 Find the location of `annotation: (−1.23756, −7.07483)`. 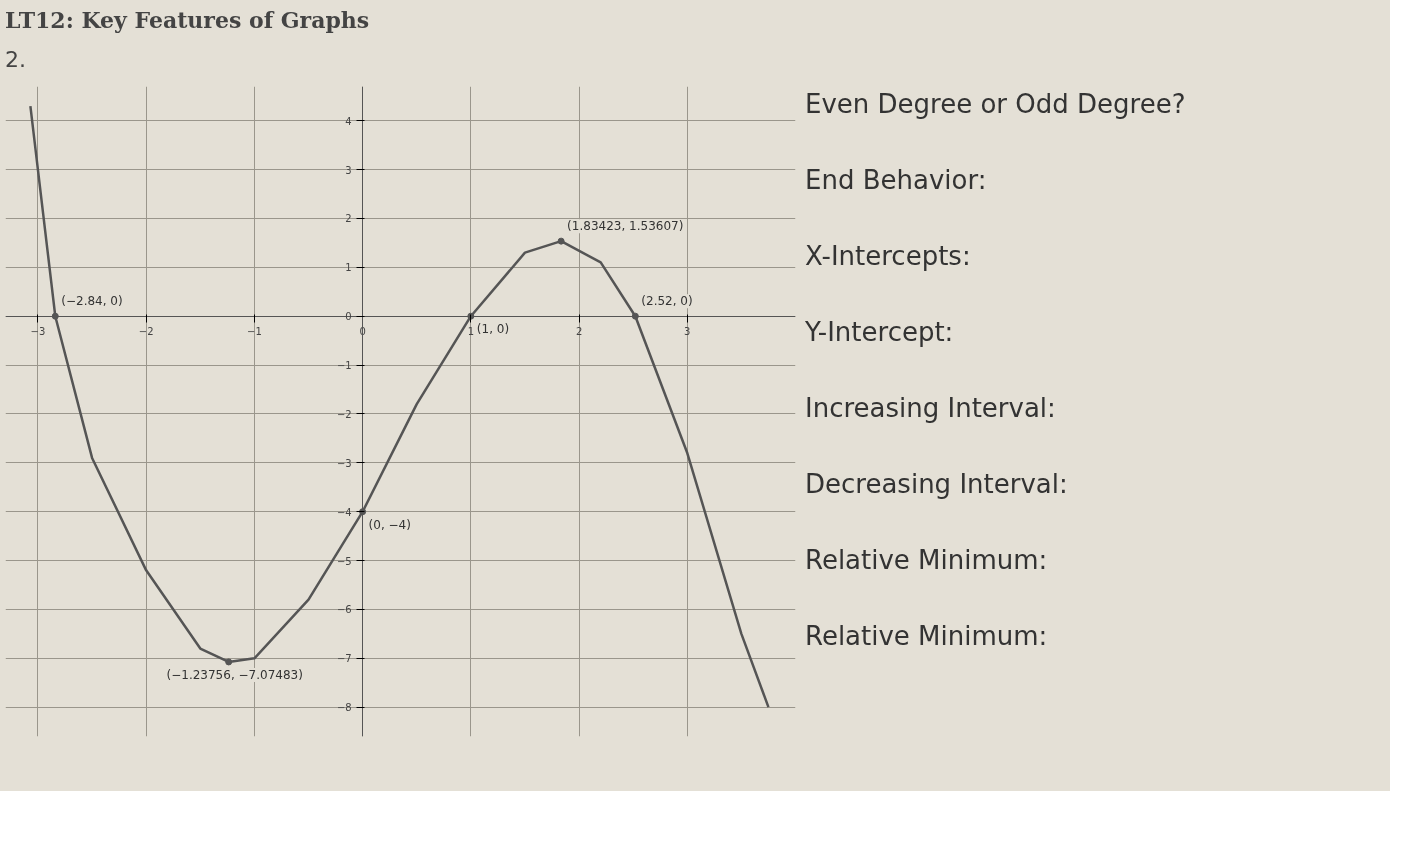

annotation: (−1.23756, −7.07483) is located at coordinates (234, 674).